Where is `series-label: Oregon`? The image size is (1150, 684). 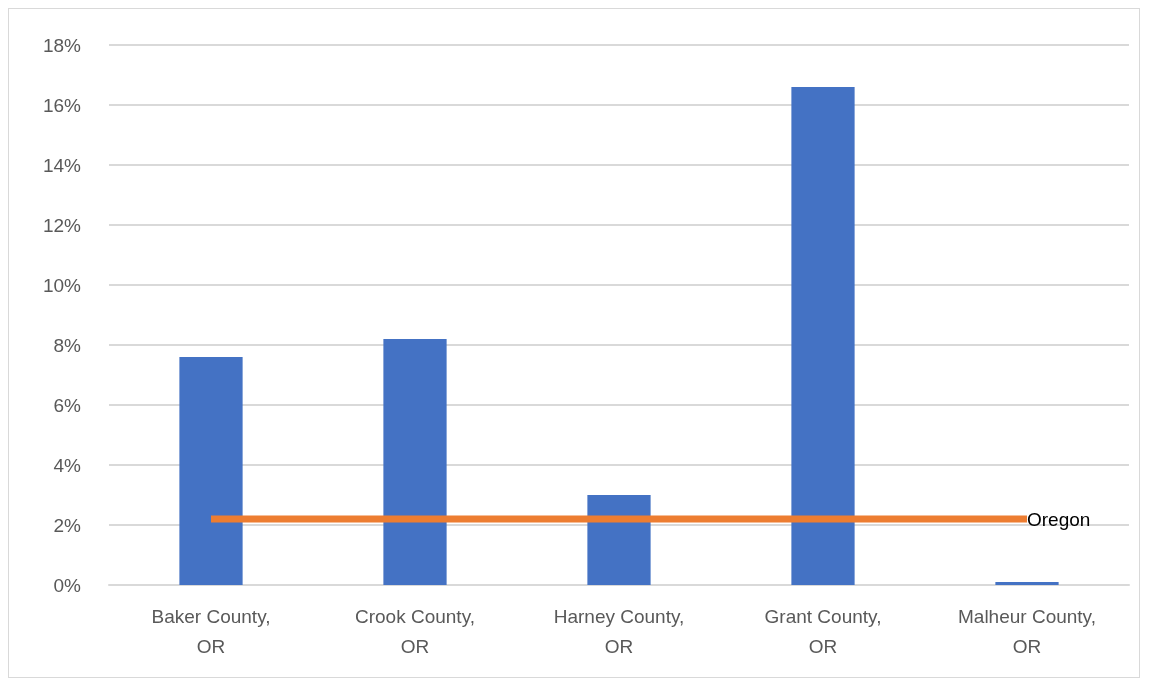
series-label: Oregon is located at coordinates (1059, 519).